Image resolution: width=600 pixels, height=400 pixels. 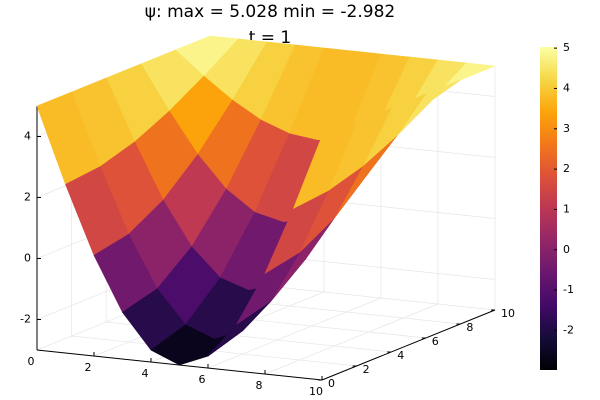 I want to click on y-axis, so click(x=408, y=345).